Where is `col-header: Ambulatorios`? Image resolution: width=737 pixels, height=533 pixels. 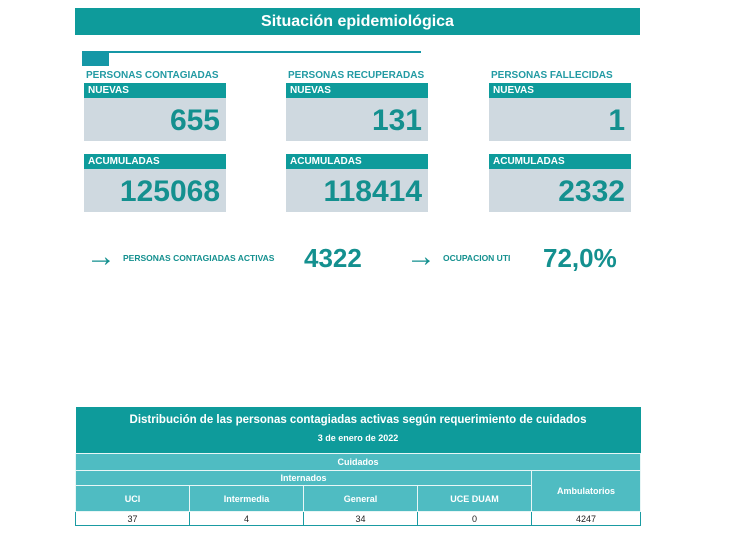
col-header: Ambulatorios is located at coordinates (586, 491).